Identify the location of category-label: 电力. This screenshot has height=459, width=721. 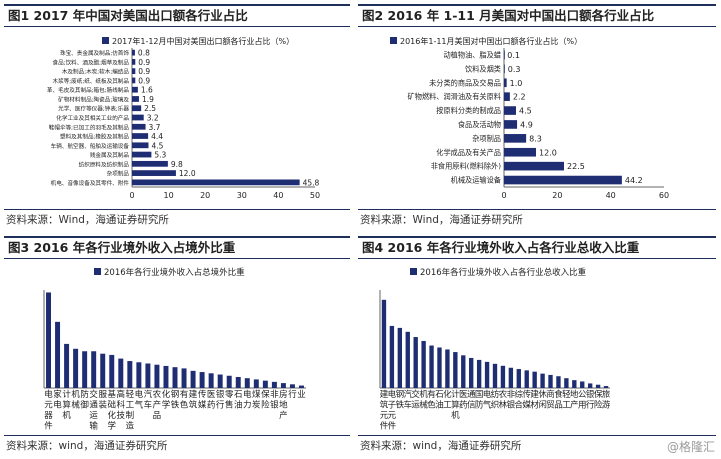
(247, 400).